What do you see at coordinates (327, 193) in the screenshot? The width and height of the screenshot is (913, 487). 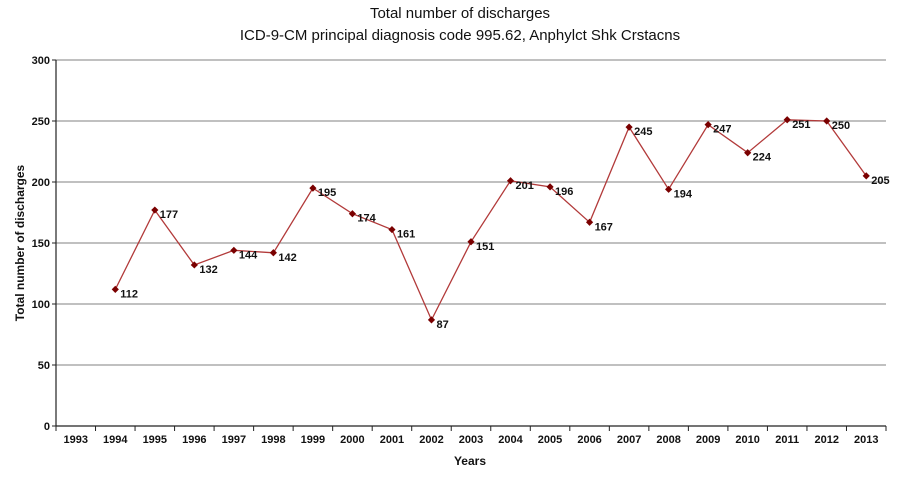 I see `data-label-1999: 195` at bounding box center [327, 193].